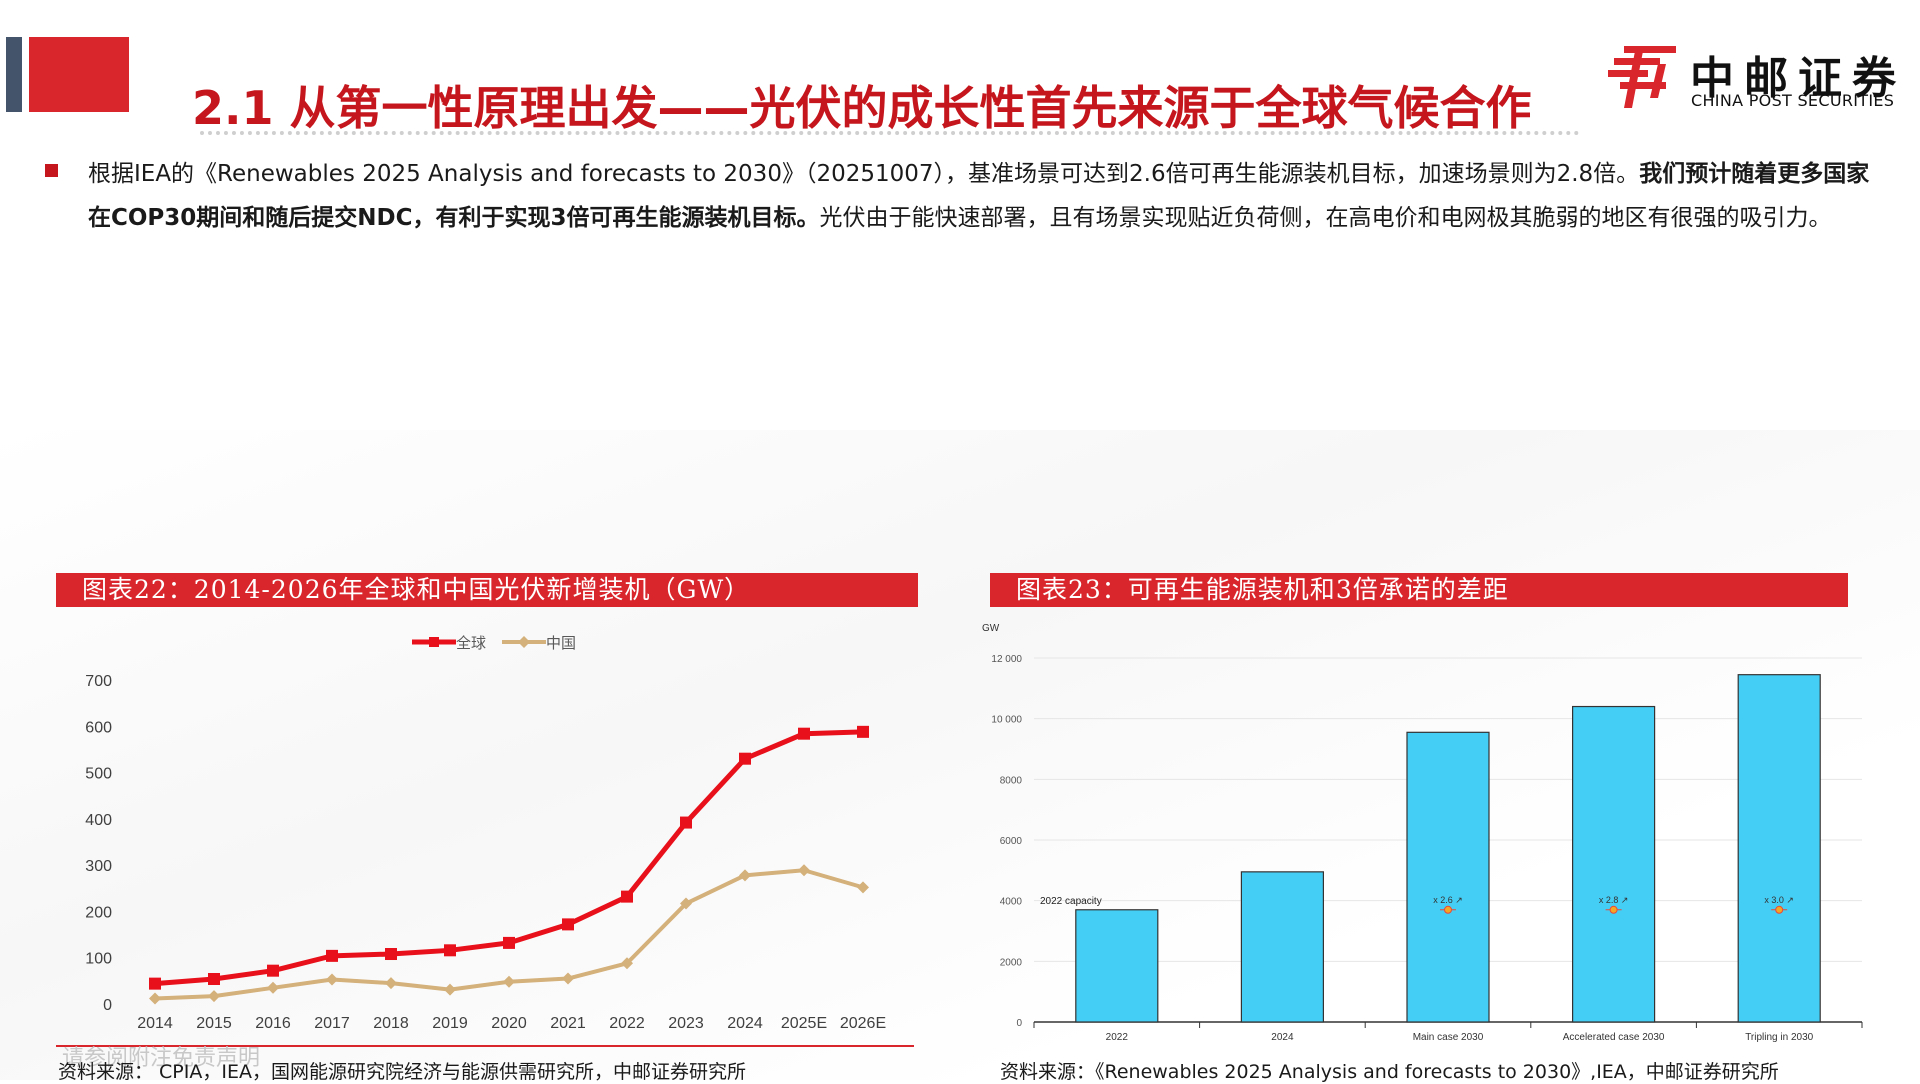 This screenshot has width=1920, height=1084. I want to click on x-tick-label: 2017, so click(332, 1023).